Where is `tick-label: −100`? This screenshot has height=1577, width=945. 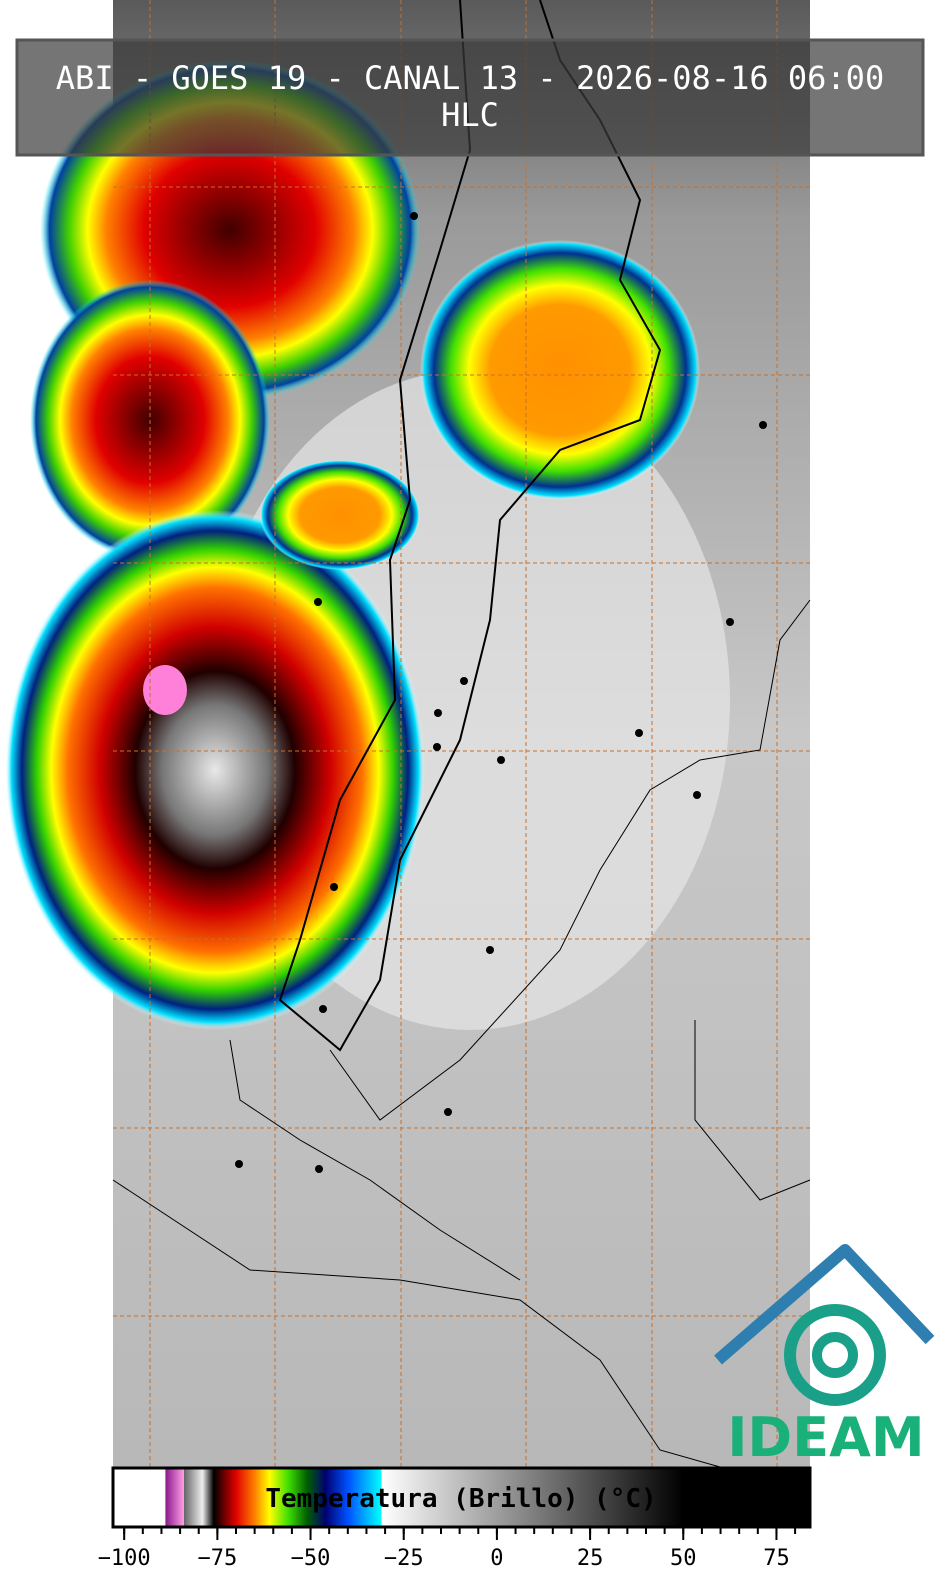 tick-label: −100 is located at coordinates (124, 1558).